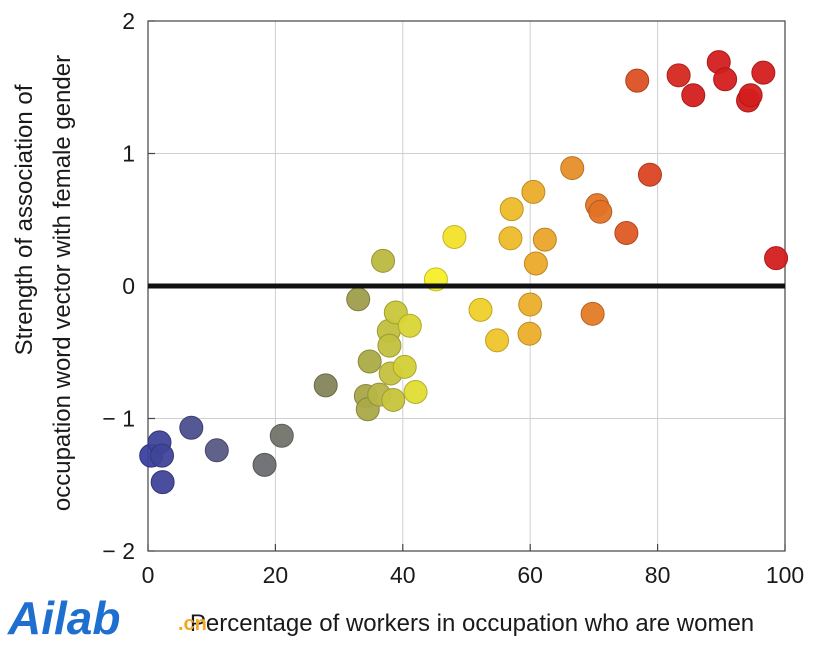  Describe the element at coordinates (24, 219) in the screenshot. I see `y-axis-label-line-1: Strength of association of` at that location.